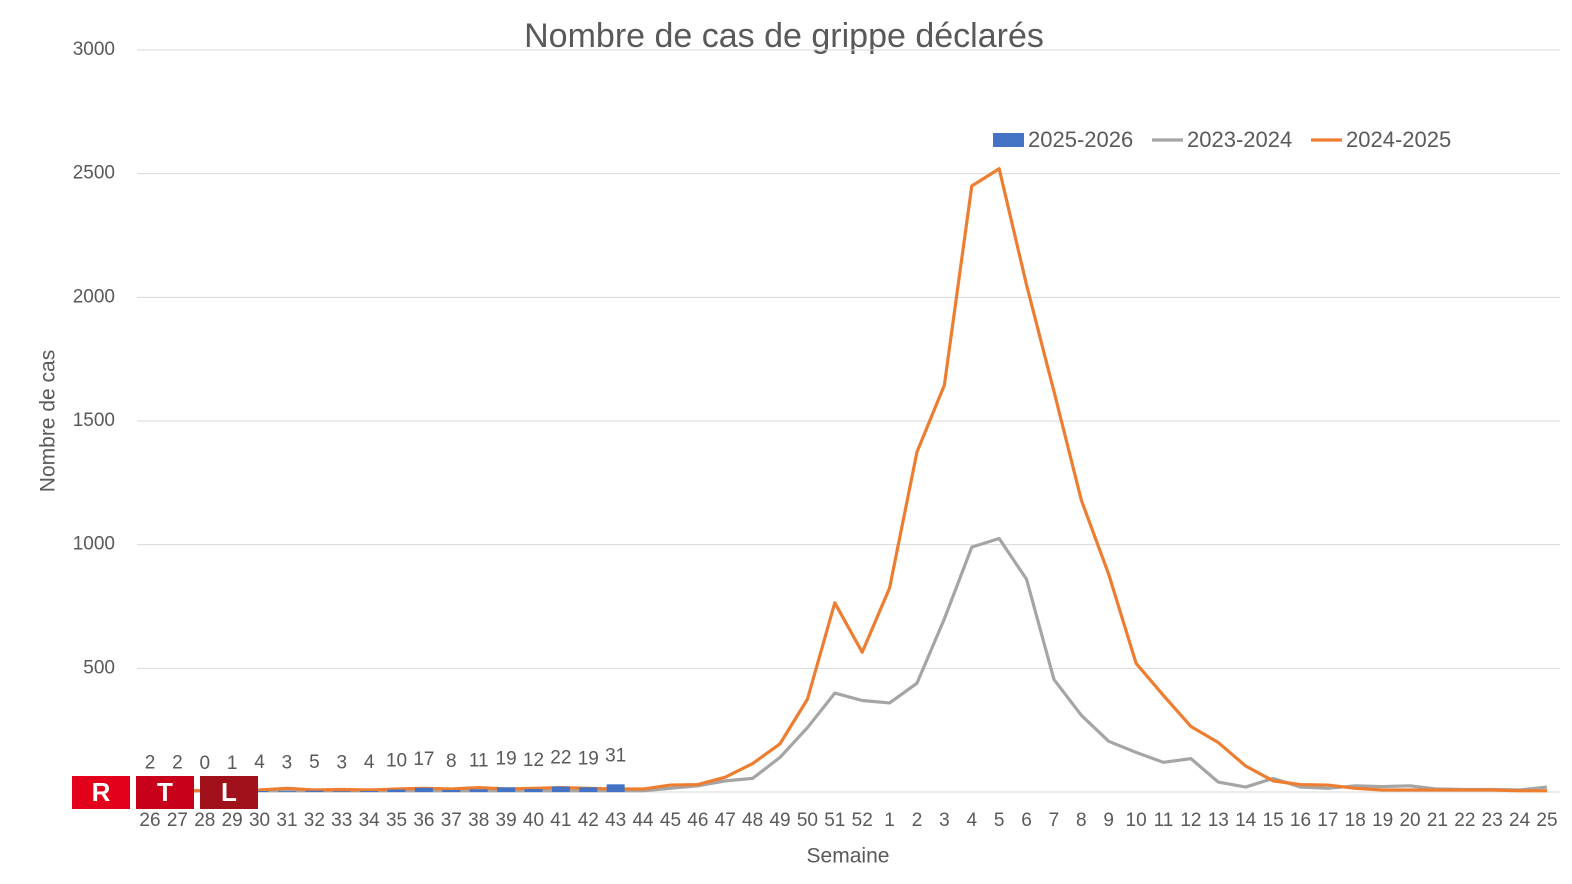 The height and width of the screenshot is (884, 1572). I want to click on x-tick-label: 7, so click(1054, 820).